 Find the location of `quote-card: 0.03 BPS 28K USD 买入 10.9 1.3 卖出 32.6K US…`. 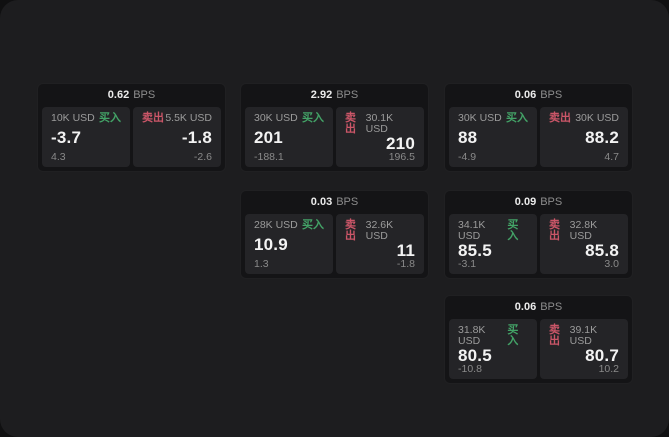

quote-card: 0.03 BPS 28K USD 买入 10.9 1.3 卖出 32.6K US… is located at coordinates (334, 234).